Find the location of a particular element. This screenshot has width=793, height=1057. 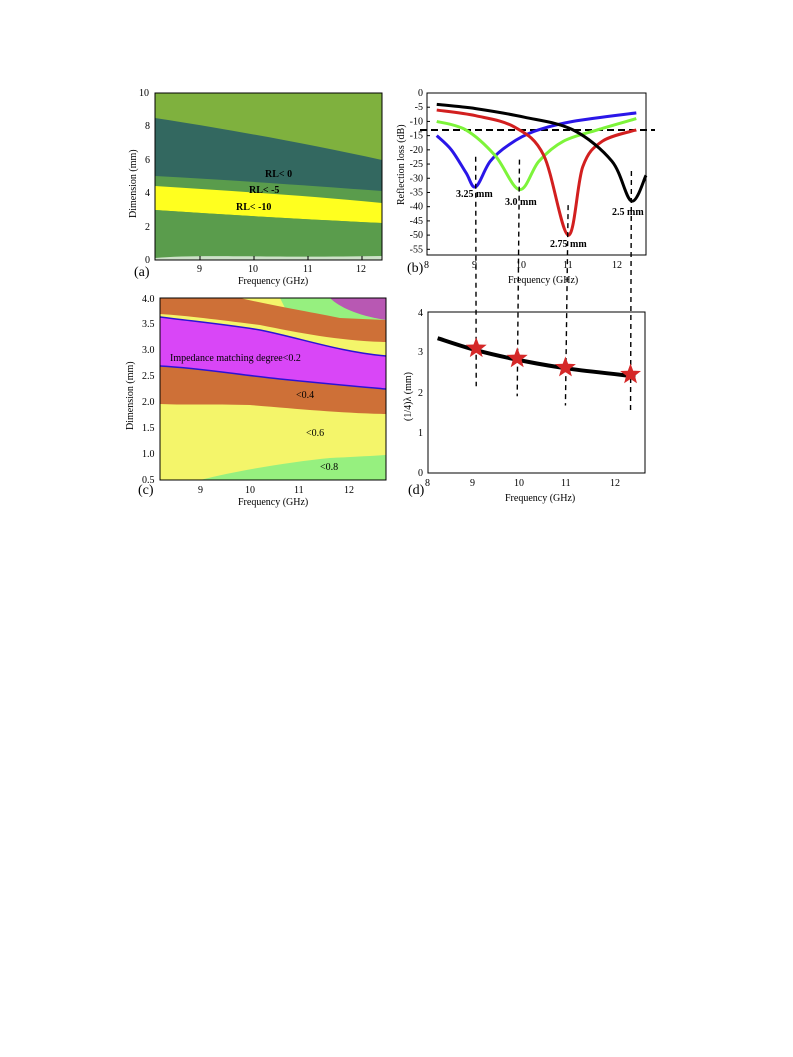

panel-b-y-tick-label: -35 is located at coordinates (416, 192).